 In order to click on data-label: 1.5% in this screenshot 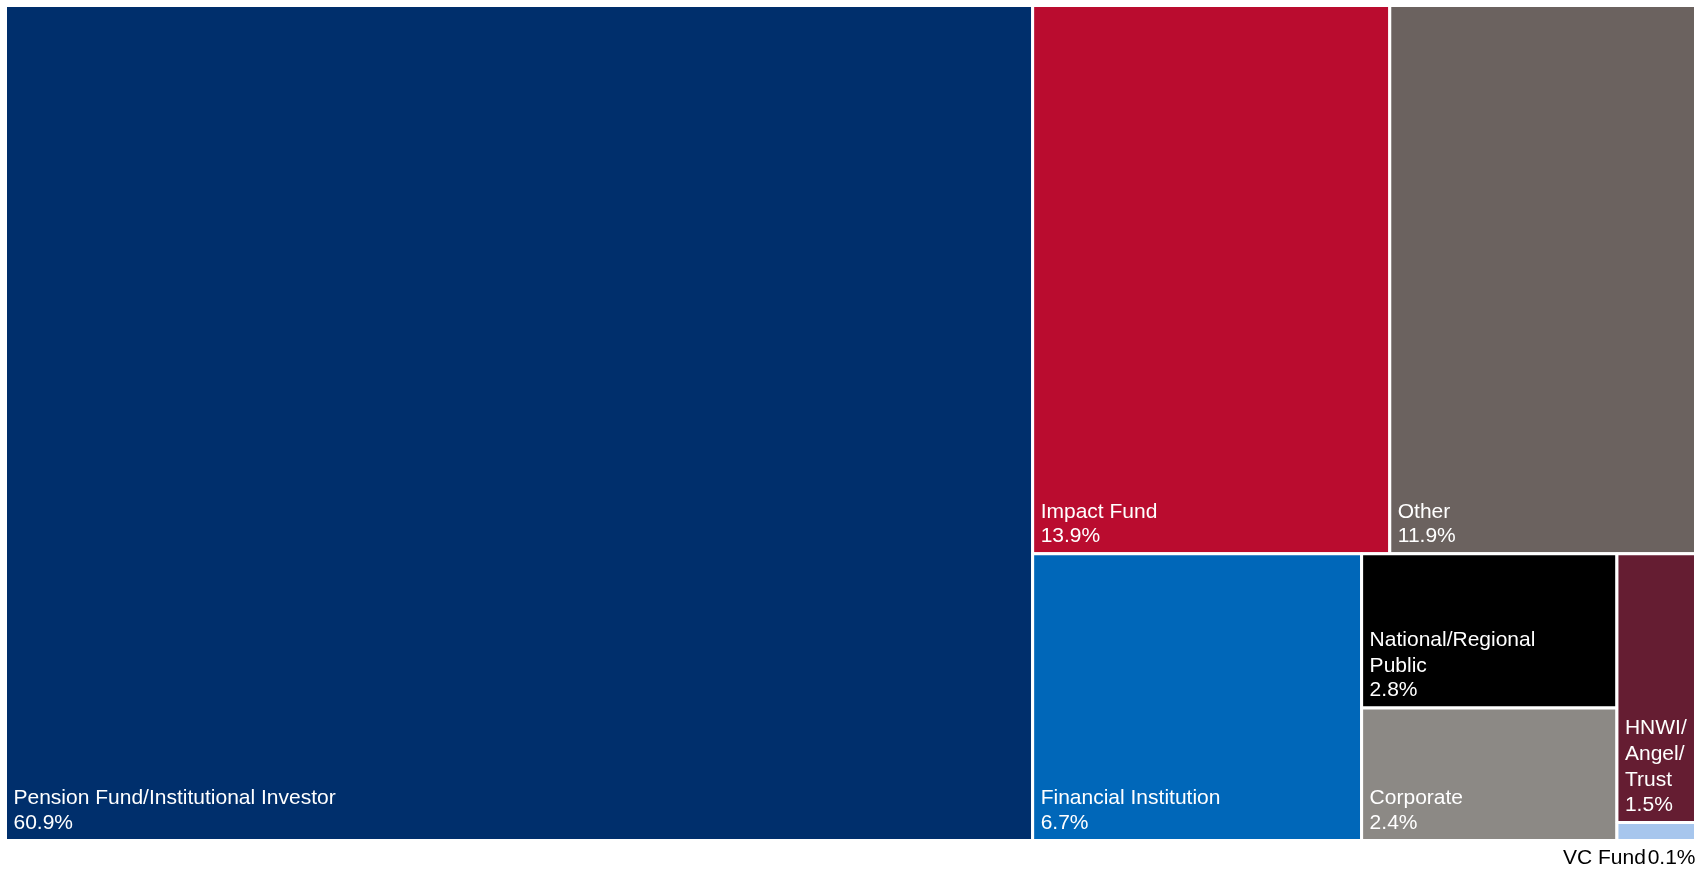, I will do `click(1648, 803)`.